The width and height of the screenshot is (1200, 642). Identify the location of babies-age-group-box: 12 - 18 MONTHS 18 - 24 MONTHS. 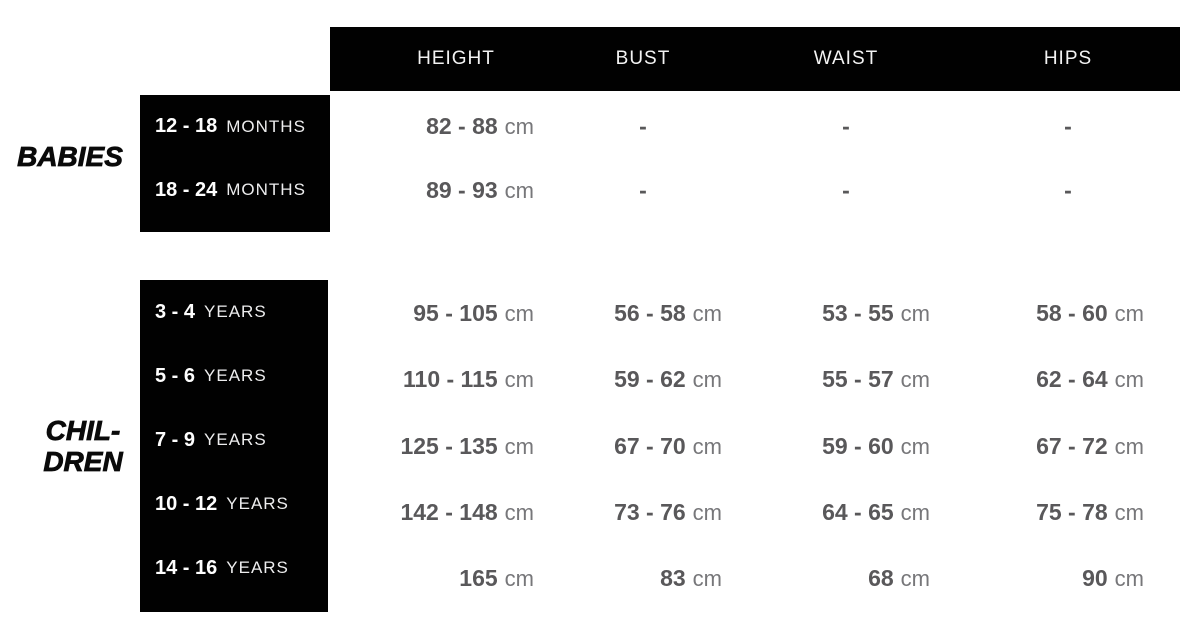
(235, 163).